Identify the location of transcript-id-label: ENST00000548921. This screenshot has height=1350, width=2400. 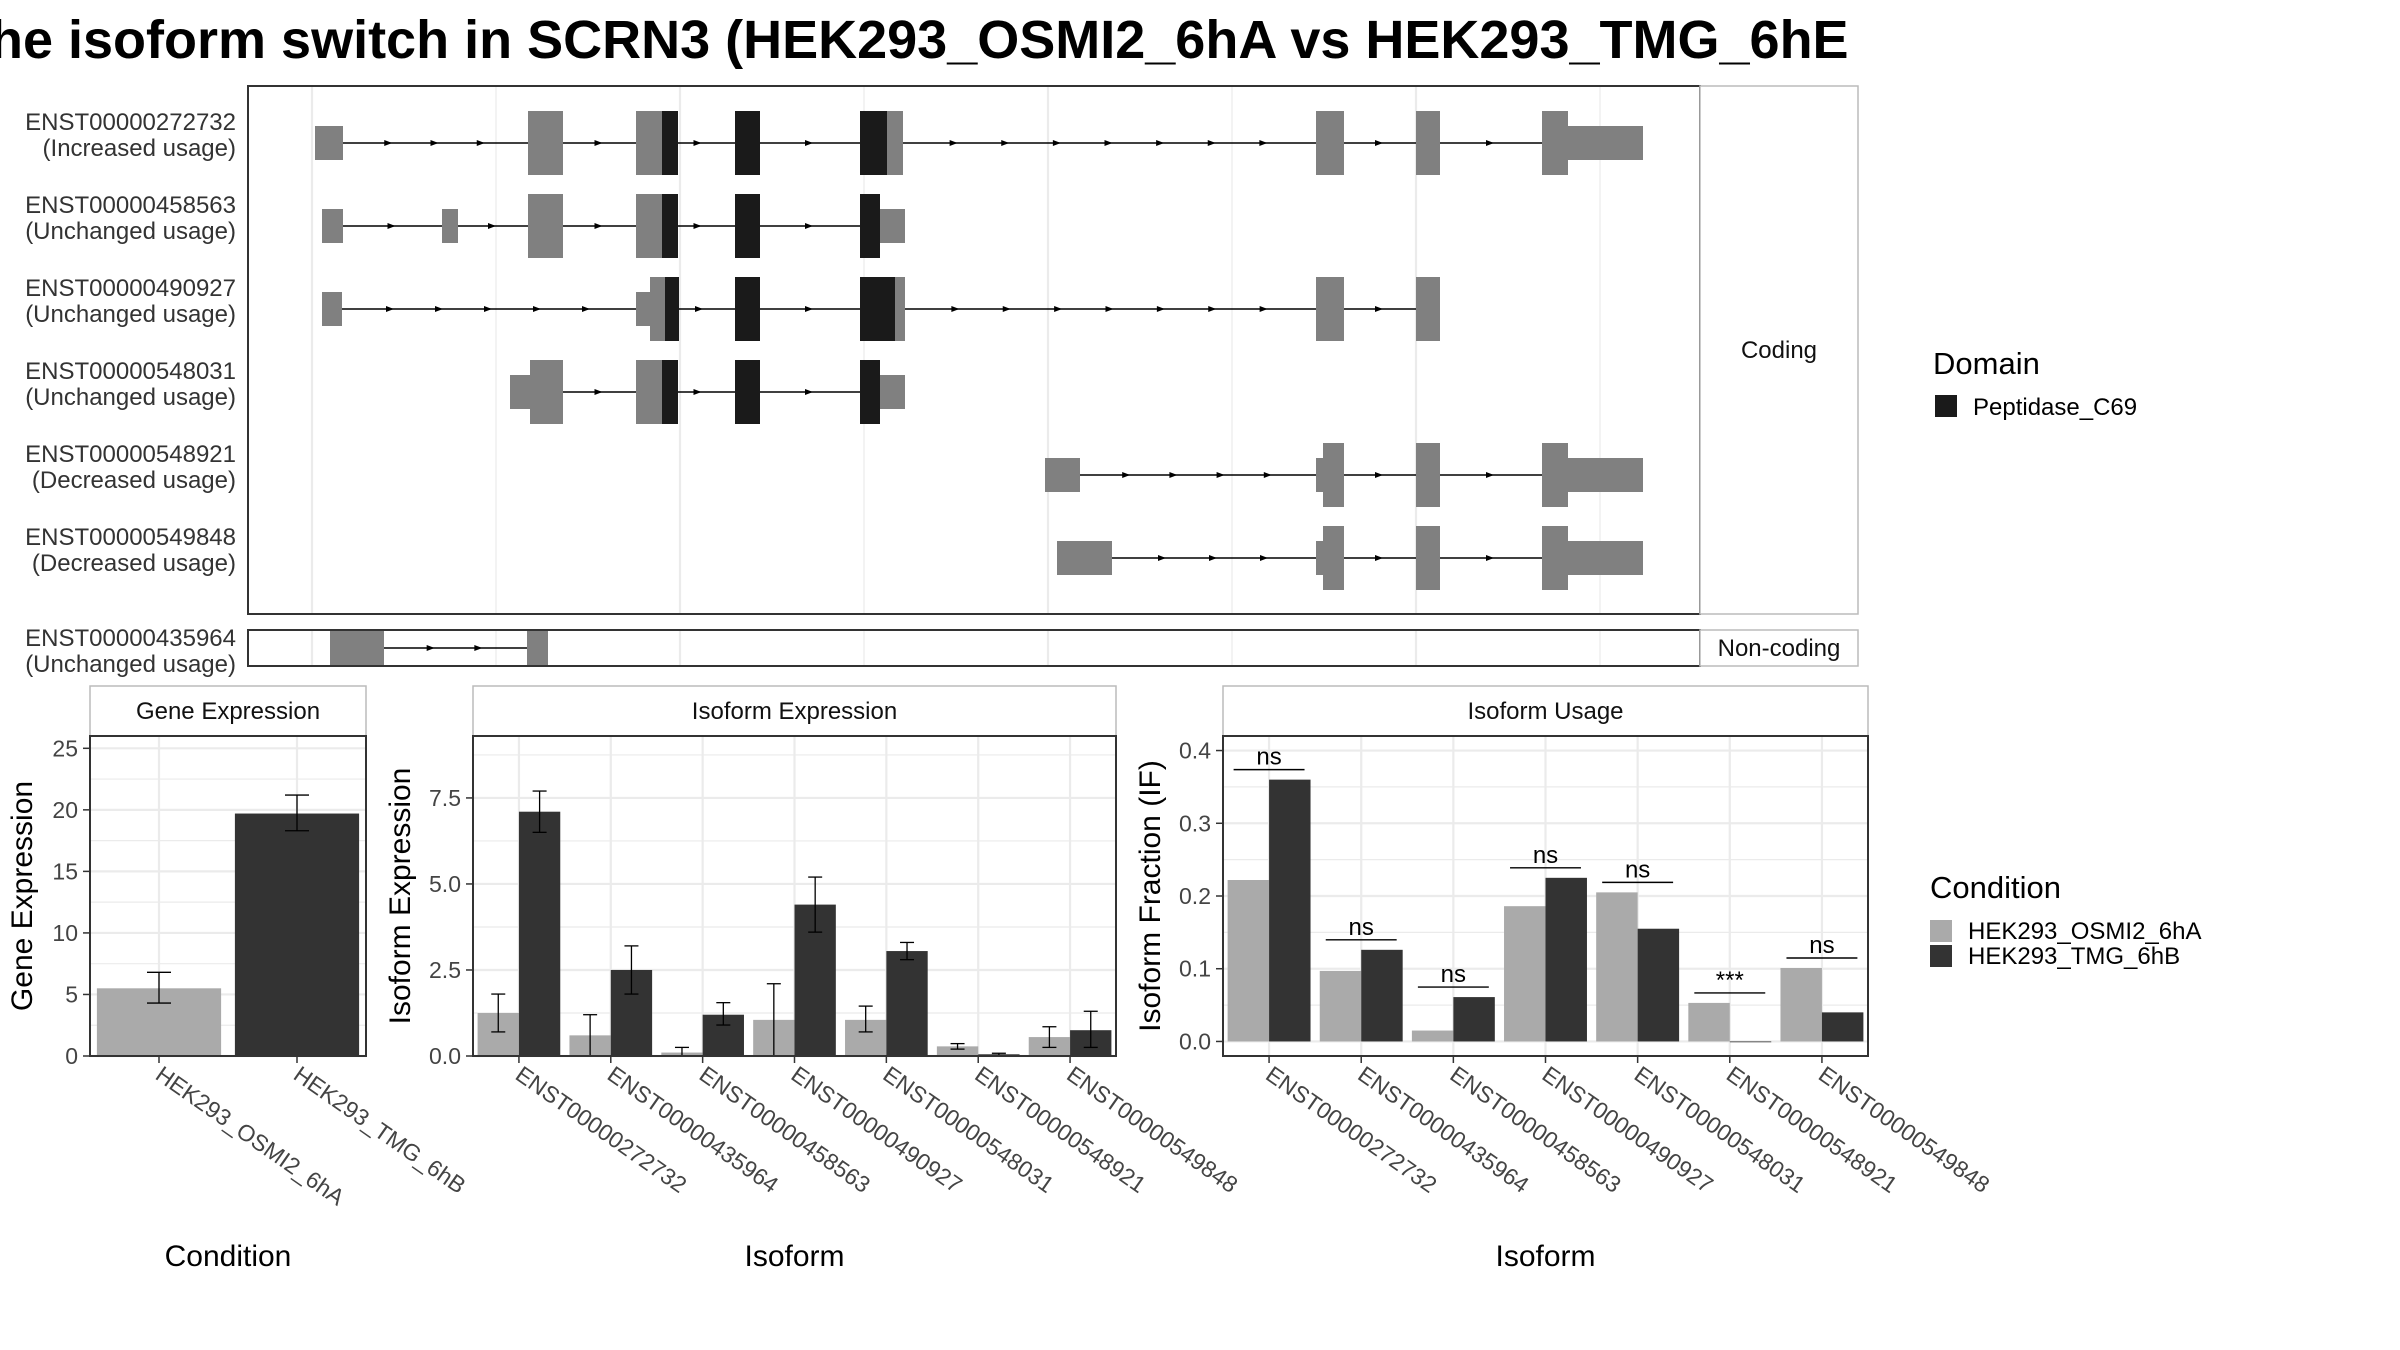
(130, 454).